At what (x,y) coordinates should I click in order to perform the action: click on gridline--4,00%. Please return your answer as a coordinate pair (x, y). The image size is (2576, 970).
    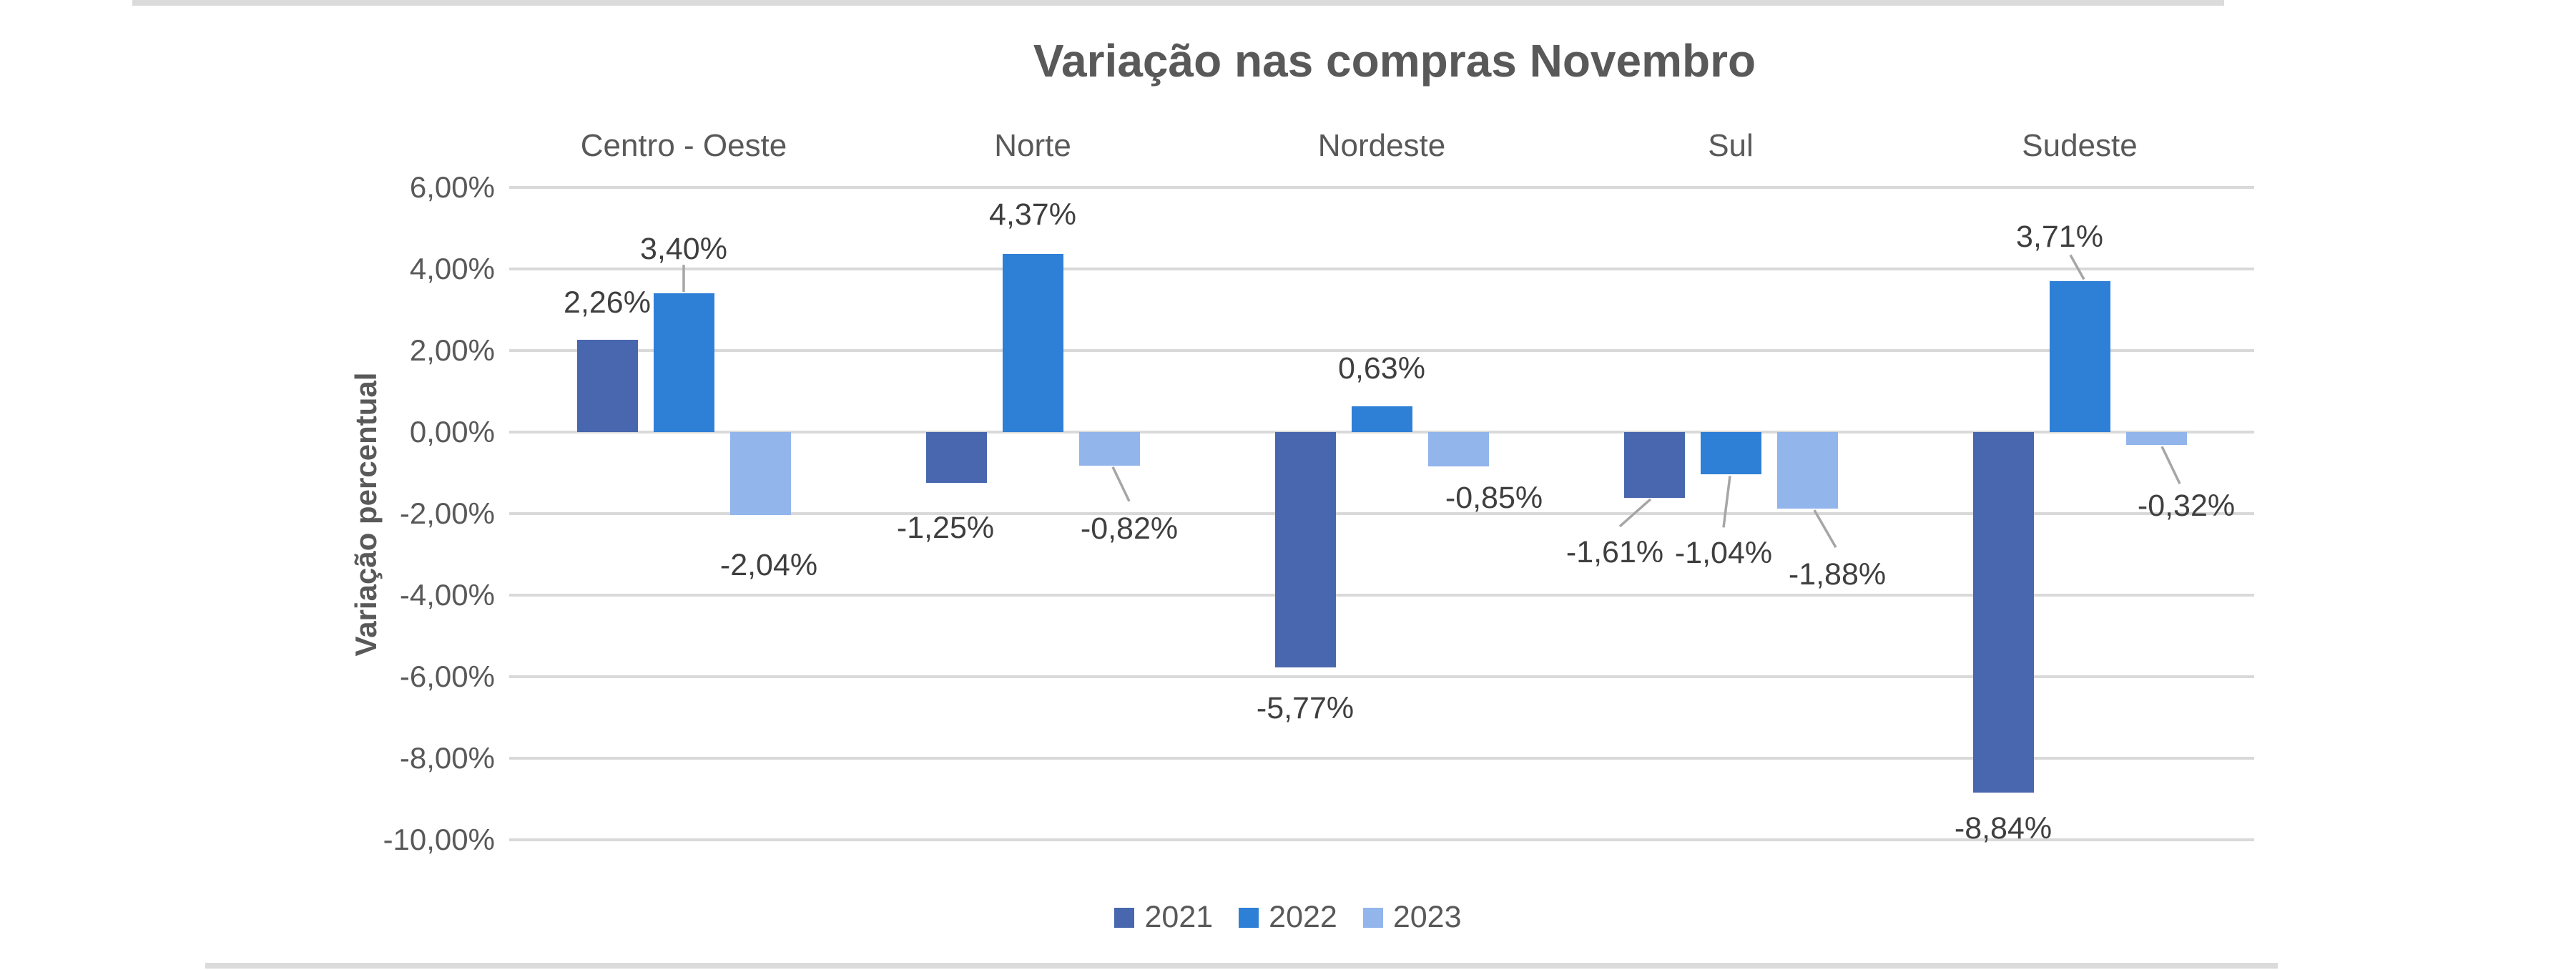
    Looking at the image, I should click on (1381, 595).